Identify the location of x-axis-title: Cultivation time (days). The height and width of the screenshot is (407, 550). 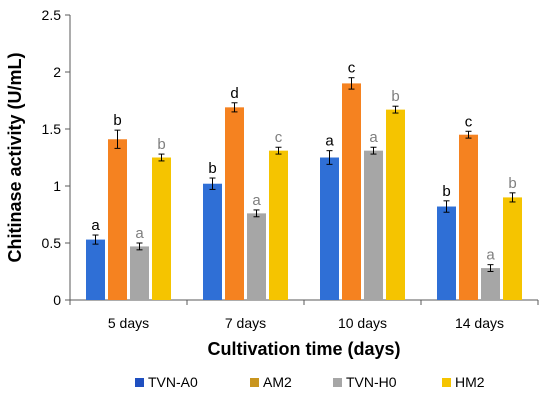
(303, 349).